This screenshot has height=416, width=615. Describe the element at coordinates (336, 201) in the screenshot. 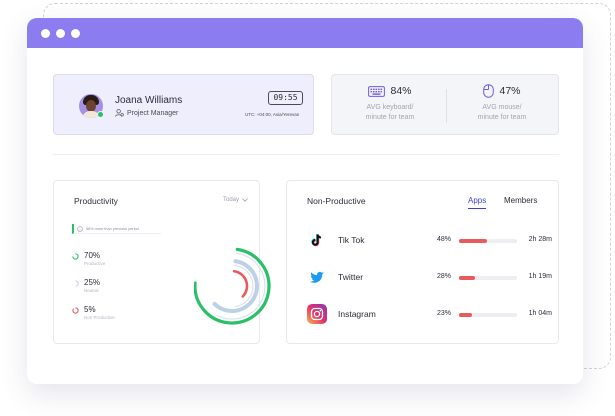

I see `non-productive-title: Non-Productive` at that location.